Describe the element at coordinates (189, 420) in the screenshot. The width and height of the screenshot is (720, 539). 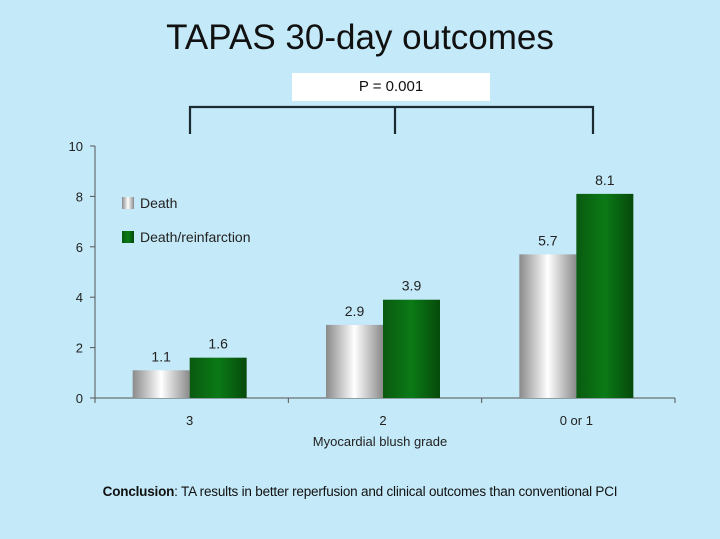
I see `x-tick-label: 3` at that location.